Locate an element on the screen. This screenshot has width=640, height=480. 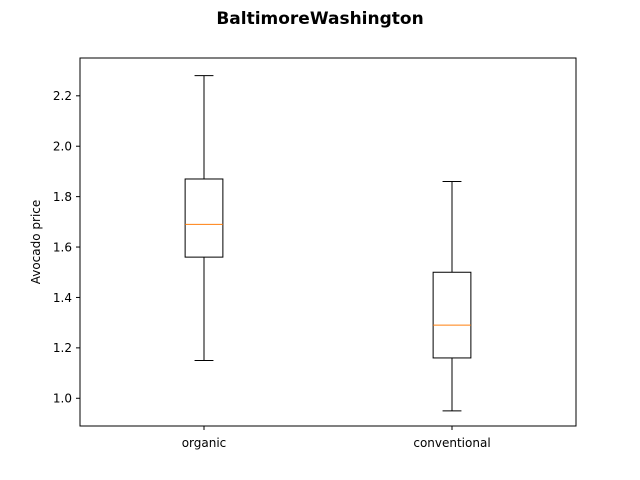
box-organic is located at coordinates (204, 218).